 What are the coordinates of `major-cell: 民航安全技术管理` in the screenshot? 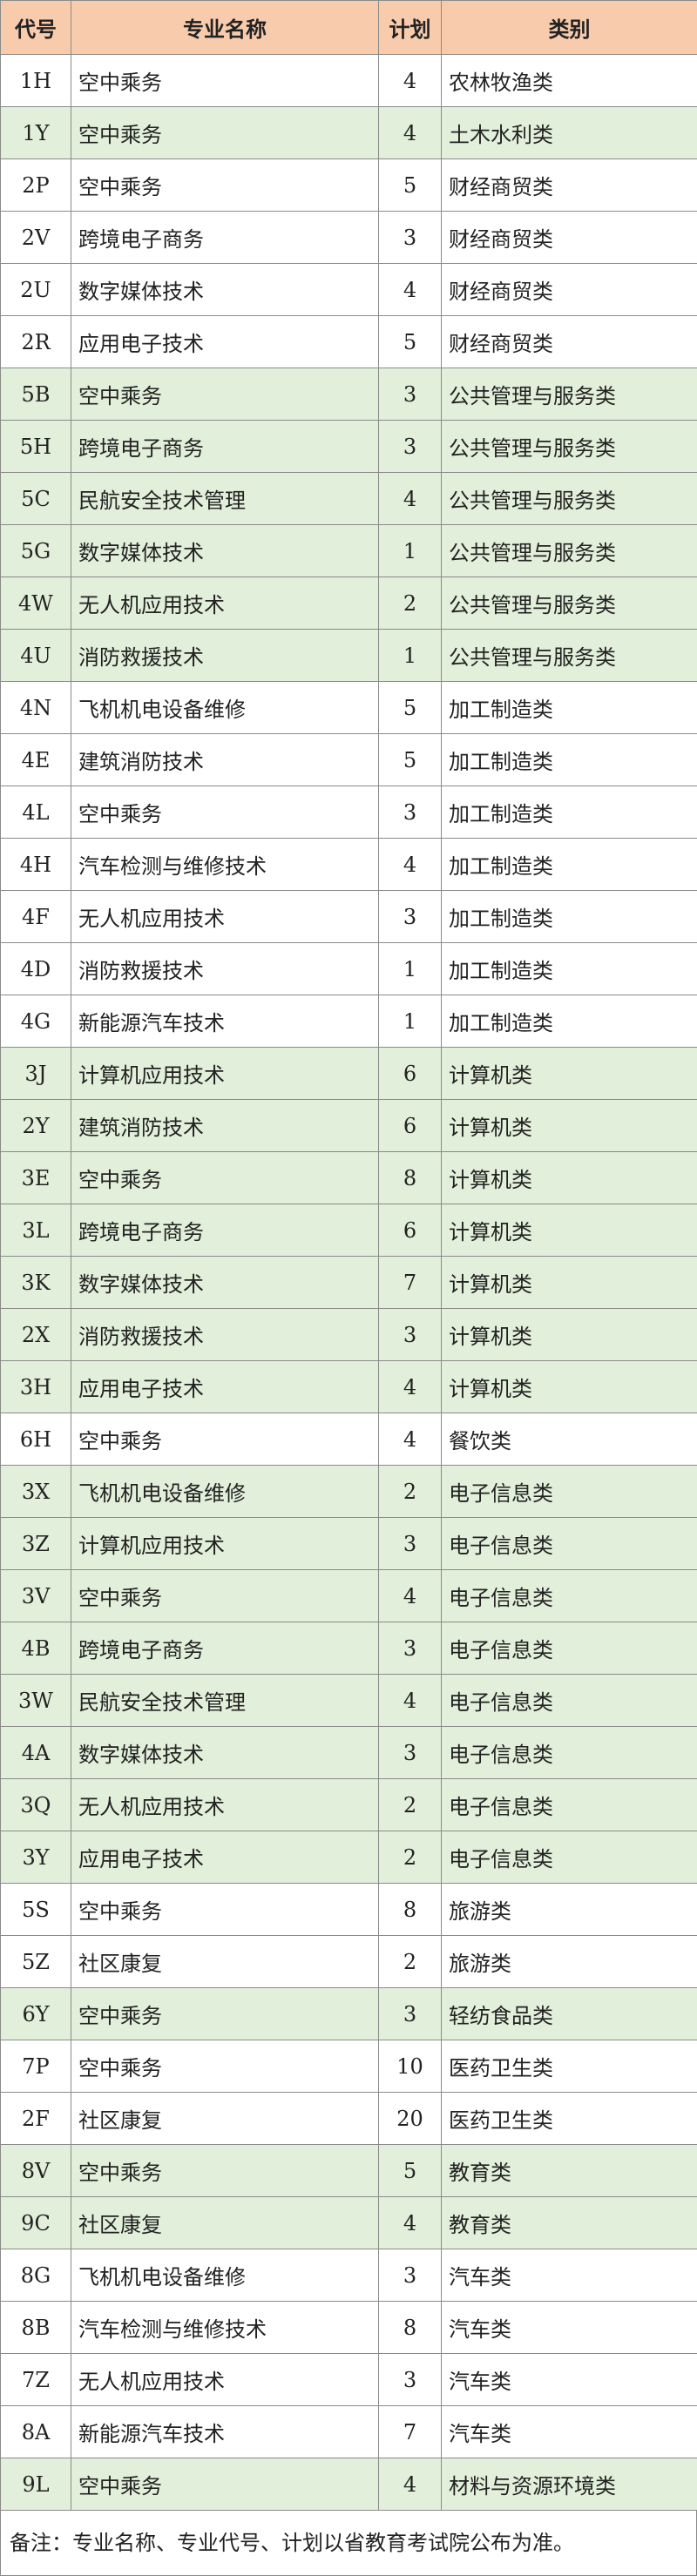 It's located at (225, 499).